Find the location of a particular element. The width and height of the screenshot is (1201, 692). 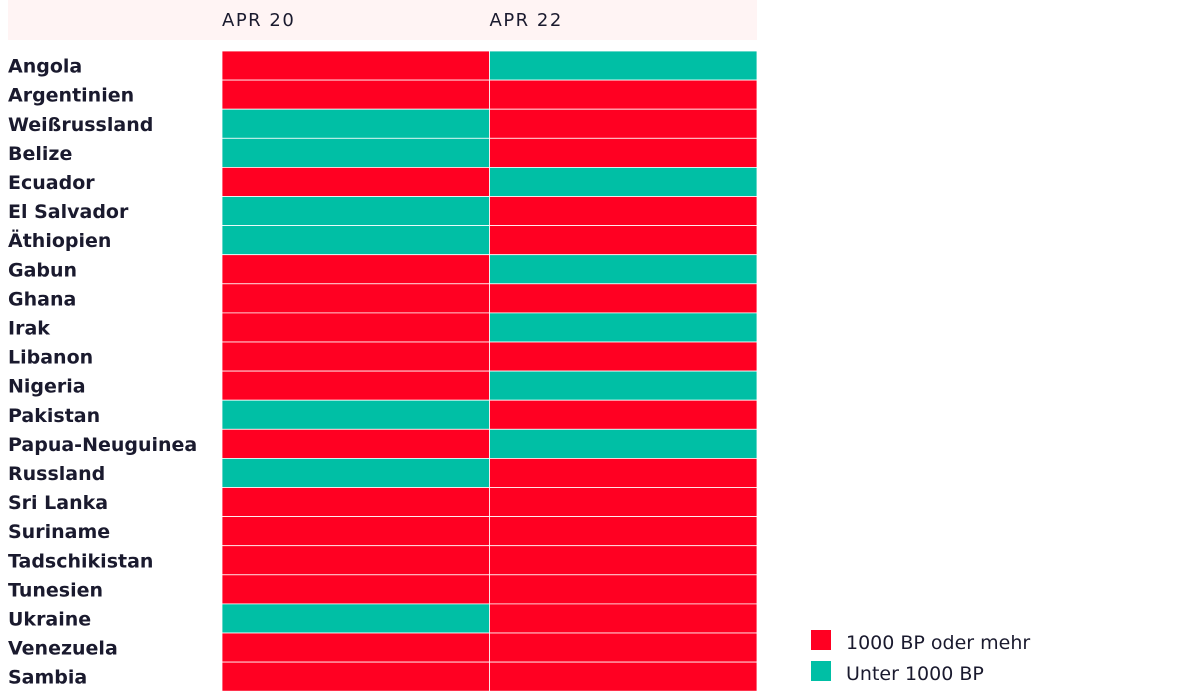

row-label: Libanon is located at coordinates (50, 358).